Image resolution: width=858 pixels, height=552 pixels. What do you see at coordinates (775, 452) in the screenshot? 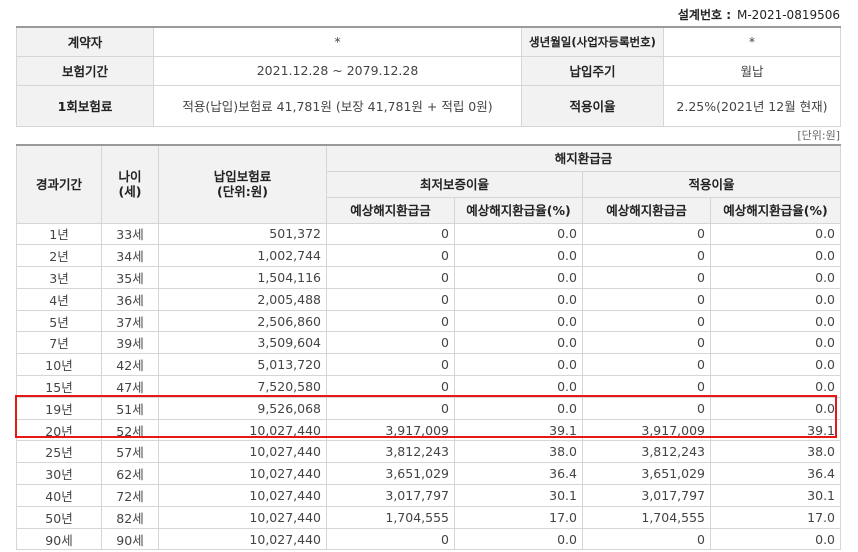
I see `cell-applied-expected-ratio: 38.0` at bounding box center [775, 452].